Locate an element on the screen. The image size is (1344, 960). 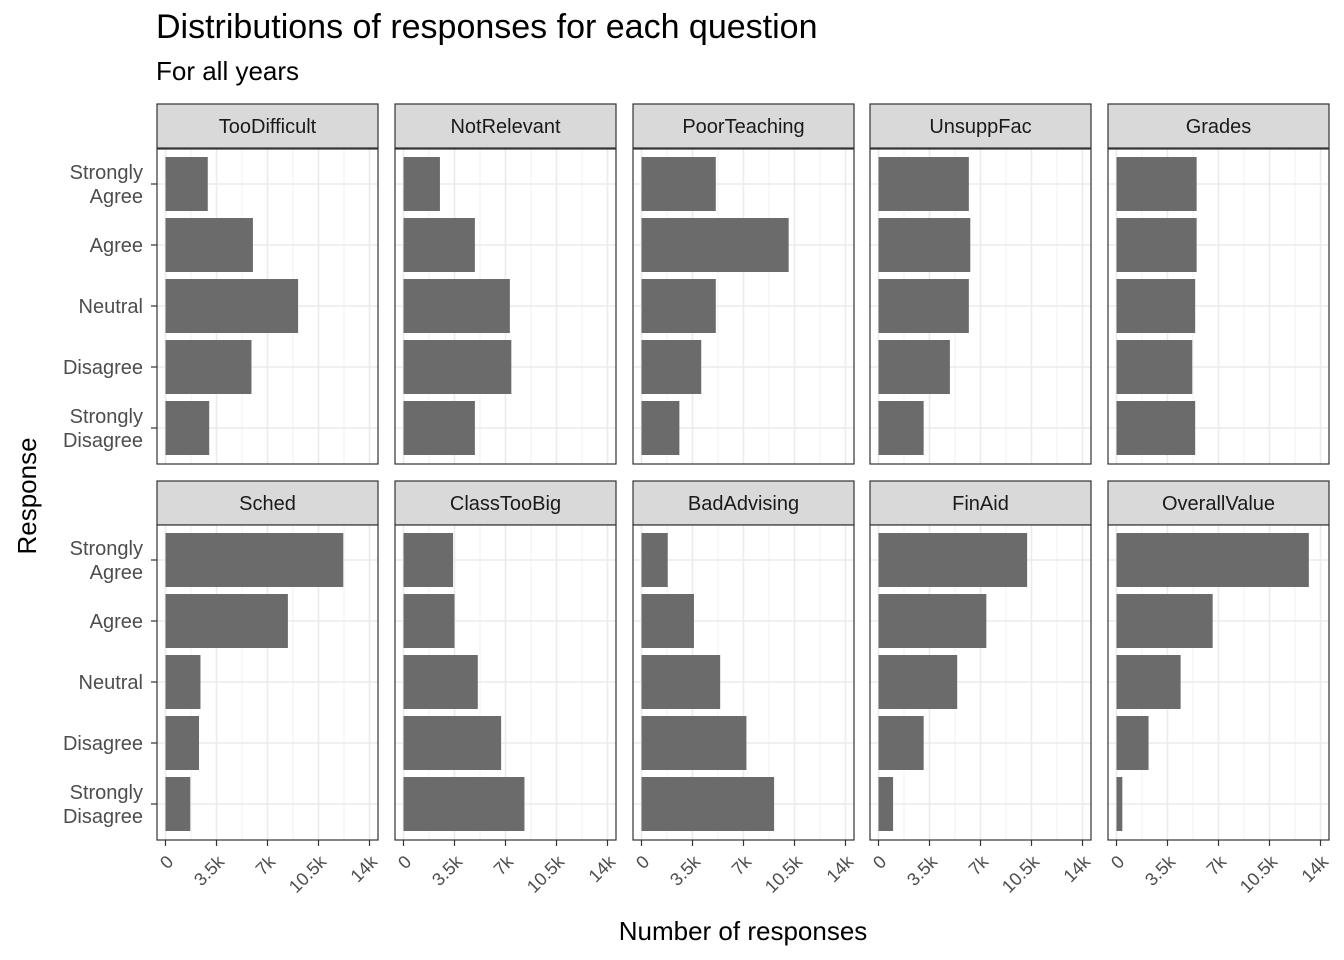
facet-PoorTeaching: PoorTeaching is located at coordinates (743, 284).